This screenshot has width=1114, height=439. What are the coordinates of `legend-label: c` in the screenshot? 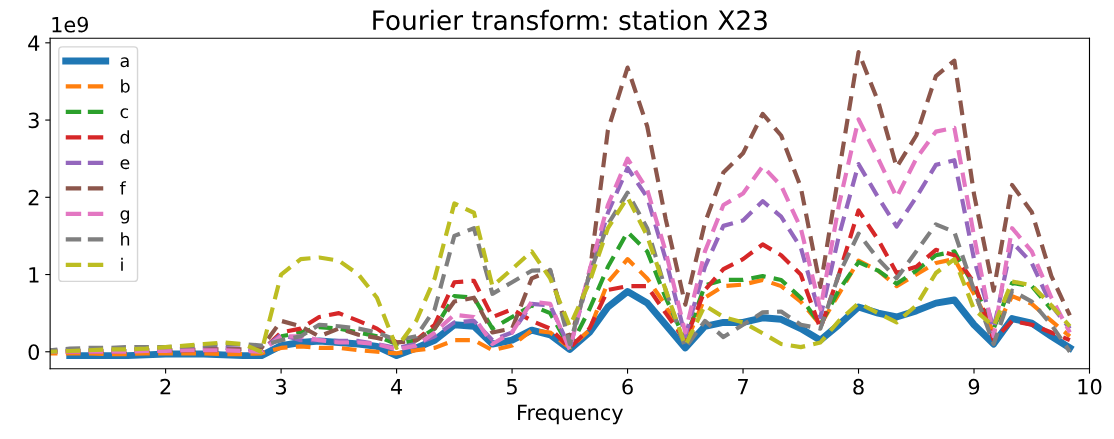 It's located at (124, 113).